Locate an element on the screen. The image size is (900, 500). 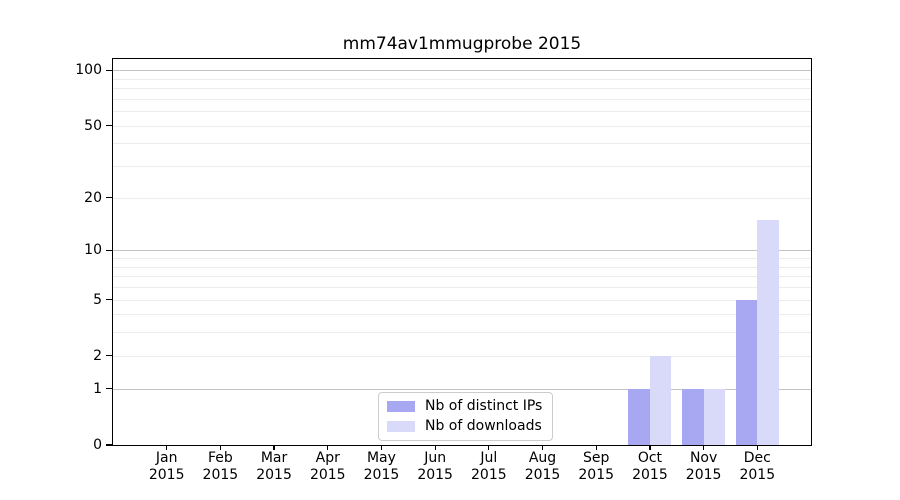
y-tick-label: 0 is located at coordinates (97, 445).